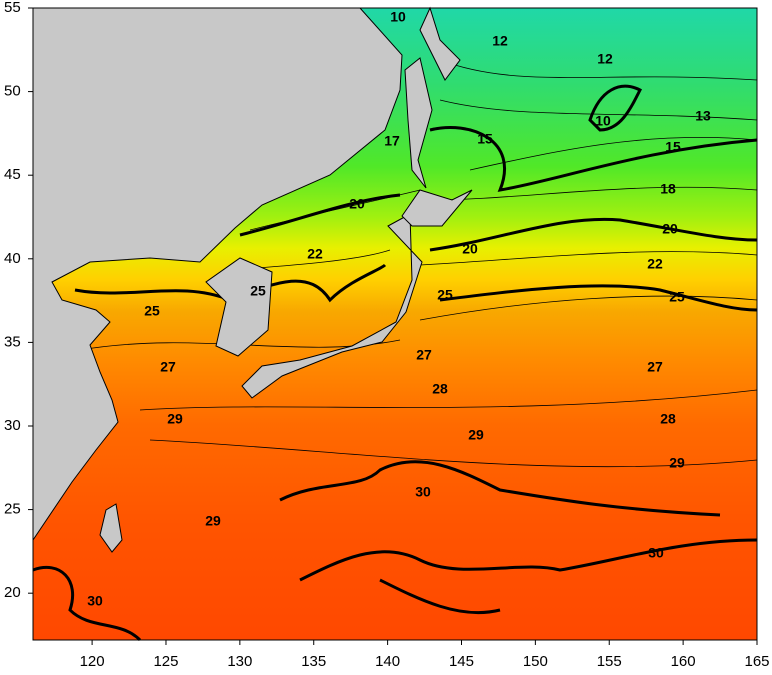  What do you see at coordinates (392, 141) in the screenshot?
I see `contour-label: 17` at bounding box center [392, 141].